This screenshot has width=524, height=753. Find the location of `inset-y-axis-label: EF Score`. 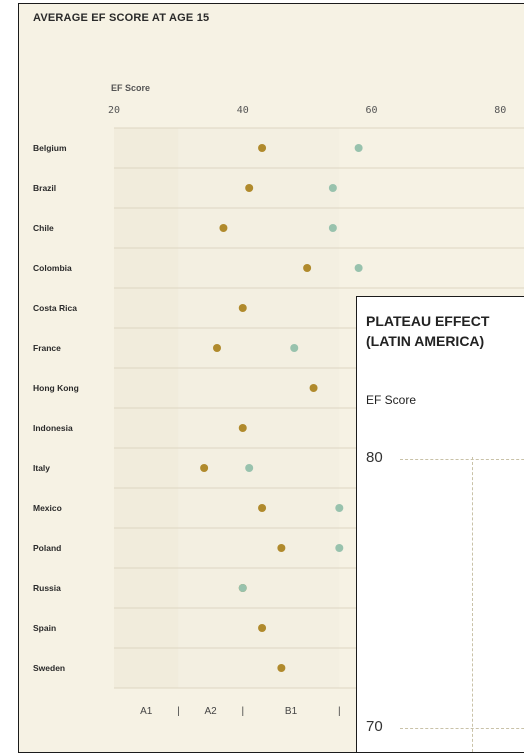

inset-y-axis-label: EF Score is located at coordinates (391, 400).